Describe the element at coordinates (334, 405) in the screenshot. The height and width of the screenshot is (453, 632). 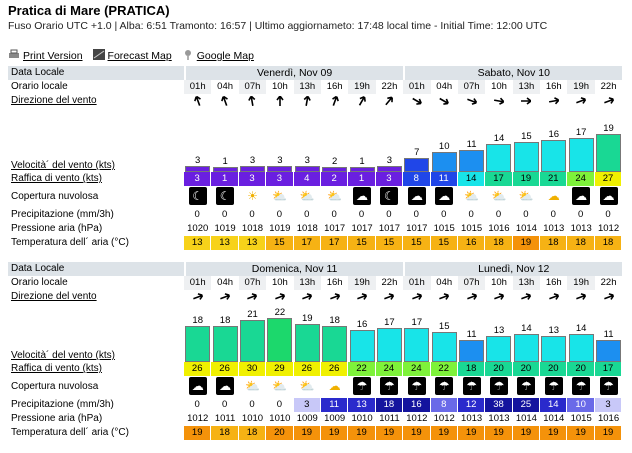
I see `precip-cell: 11` at that location.